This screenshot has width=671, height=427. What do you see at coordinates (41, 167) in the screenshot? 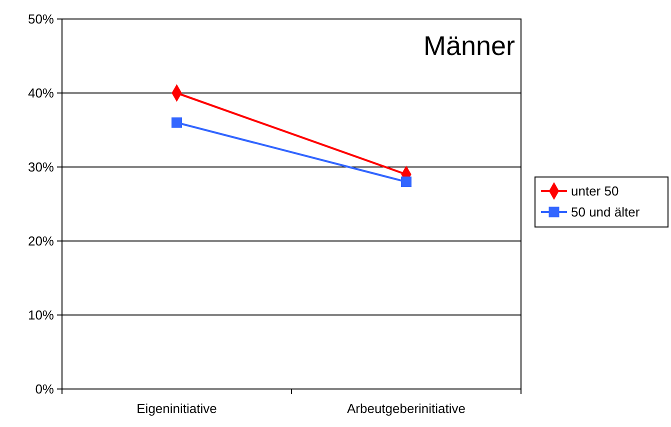
I see `y-tick-label: 30%` at bounding box center [41, 167].